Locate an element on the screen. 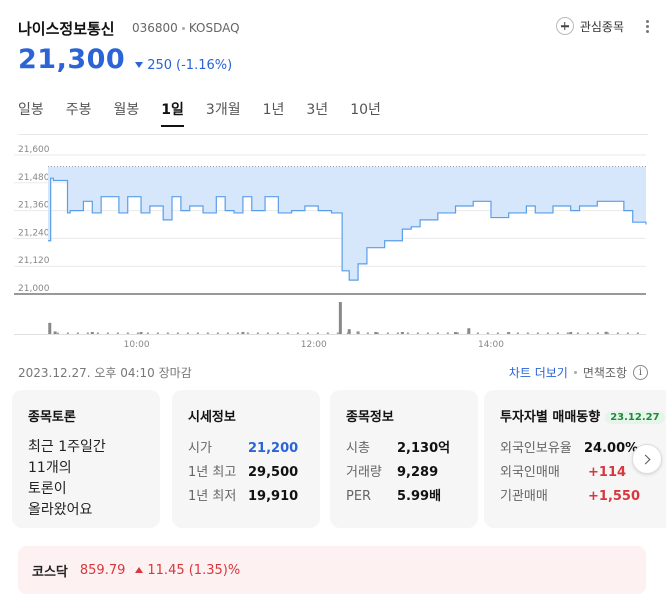 The image size is (666, 596). info-key: 거래량 is located at coordinates (364, 472).